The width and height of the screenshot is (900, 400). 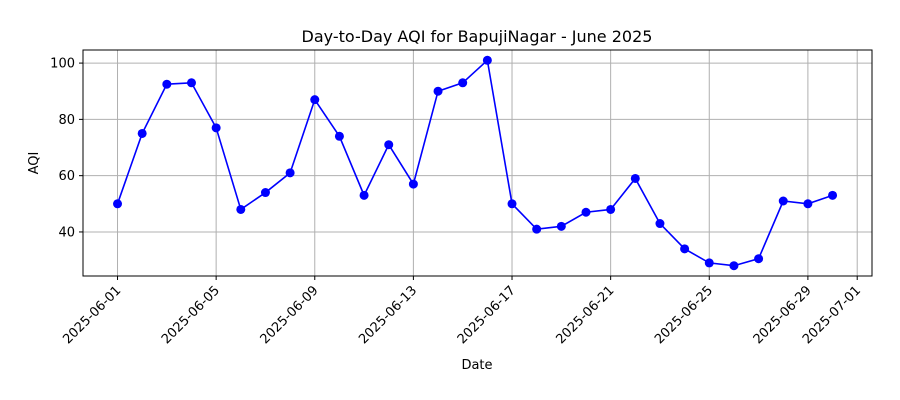 What do you see at coordinates (191, 315) in the screenshot?
I see `x-tick-label: 2025-06-05` at bounding box center [191, 315].